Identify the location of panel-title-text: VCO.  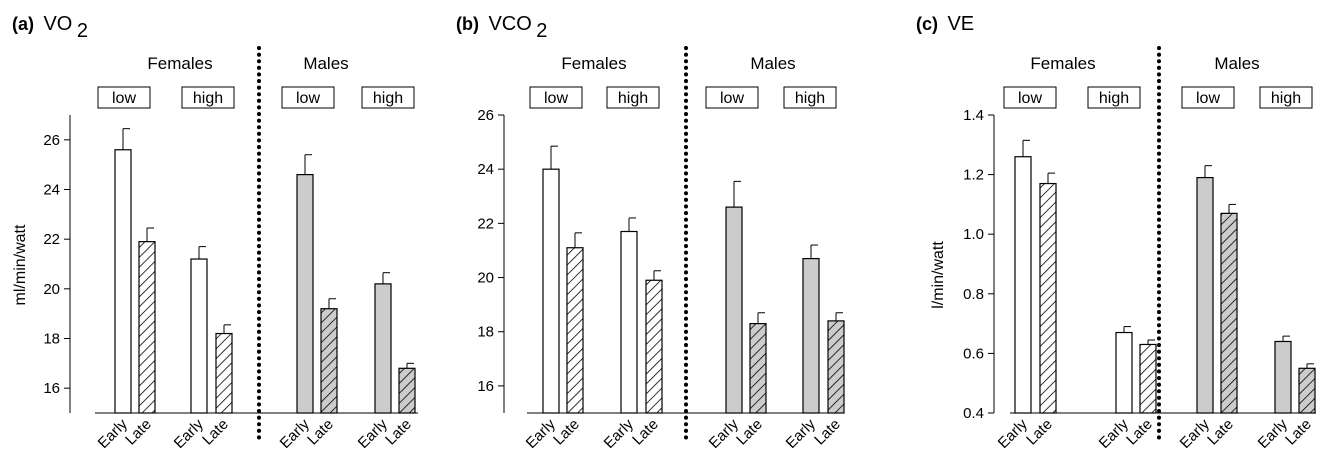
(509, 24).